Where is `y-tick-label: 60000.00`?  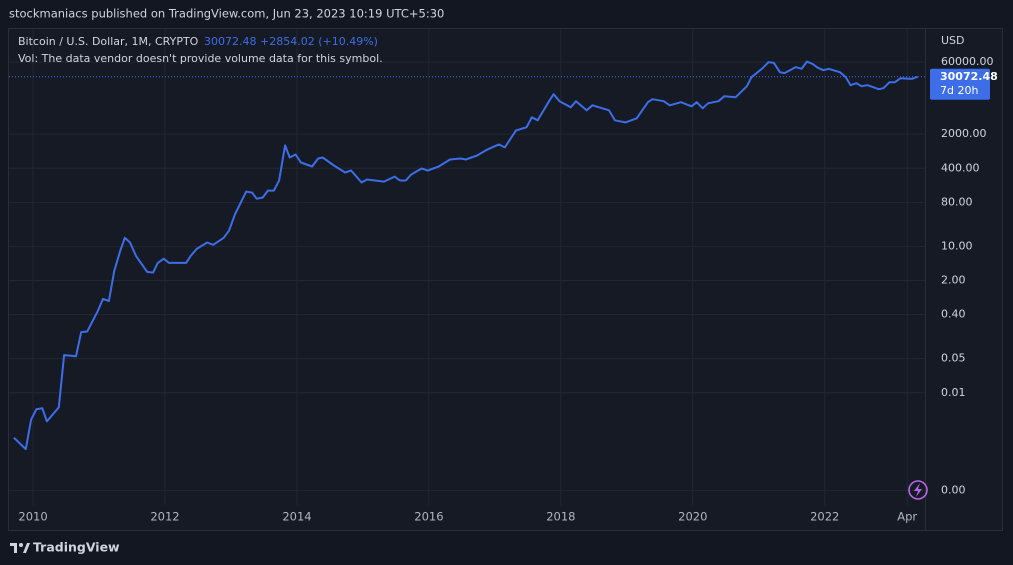
y-tick-label: 60000.00 is located at coordinates (967, 61).